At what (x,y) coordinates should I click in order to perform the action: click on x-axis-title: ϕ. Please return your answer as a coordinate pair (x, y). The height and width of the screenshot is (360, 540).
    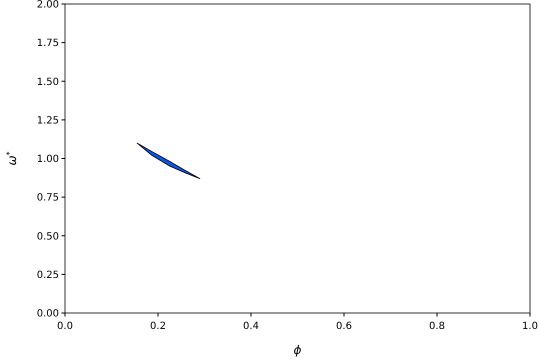
    Looking at the image, I should click on (298, 350).